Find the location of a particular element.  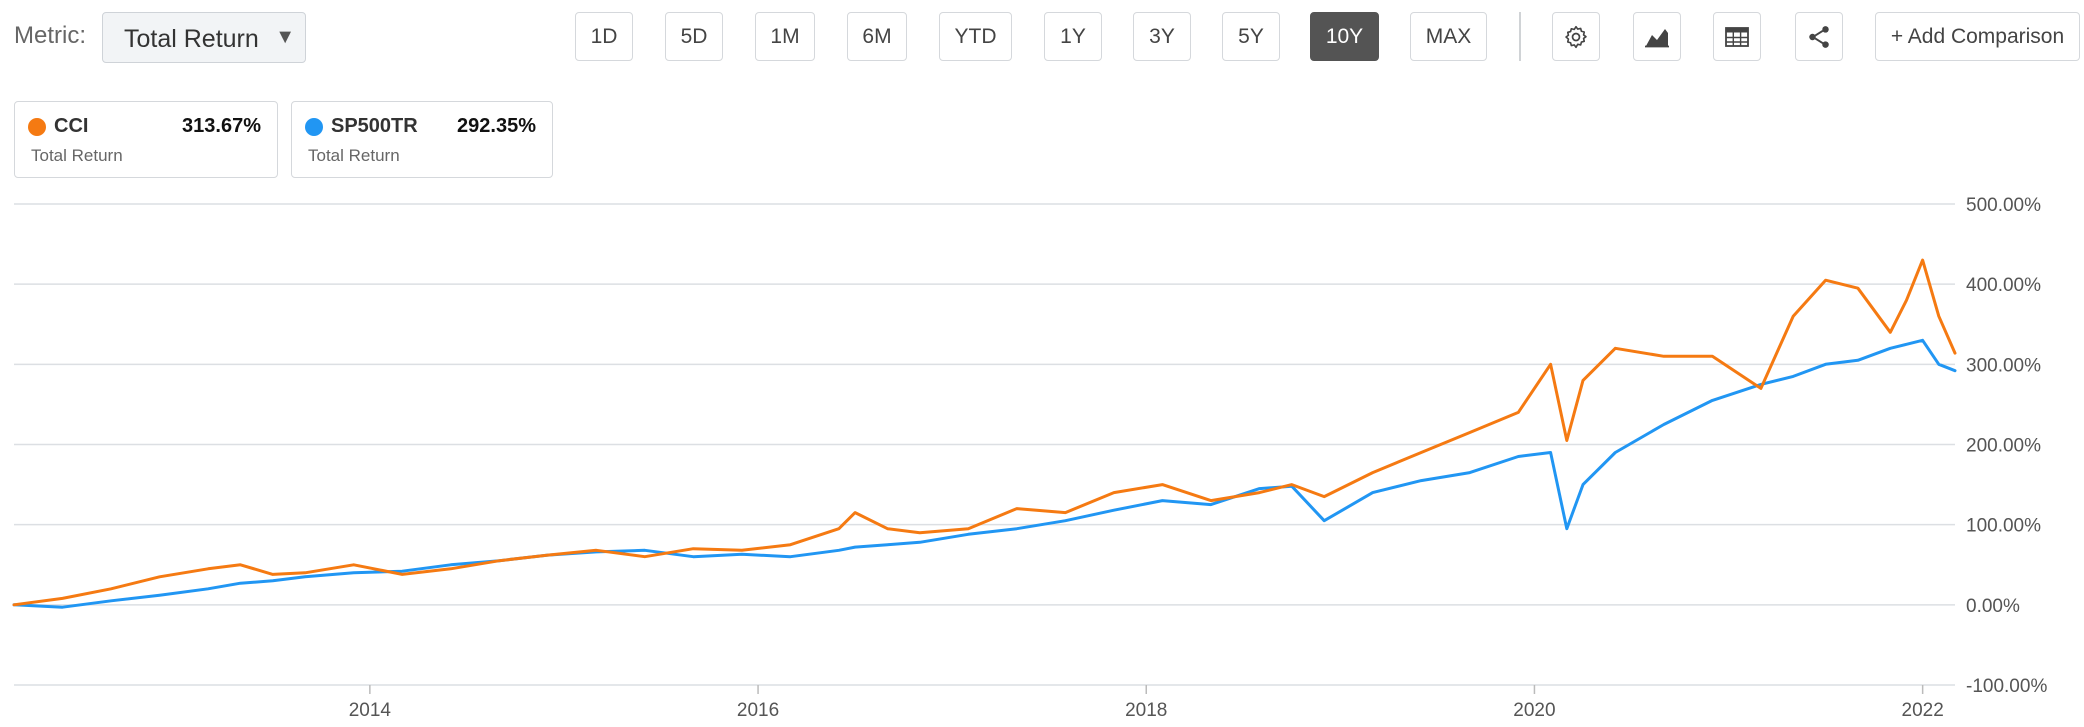

gear-icon is located at coordinates (1576, 36).